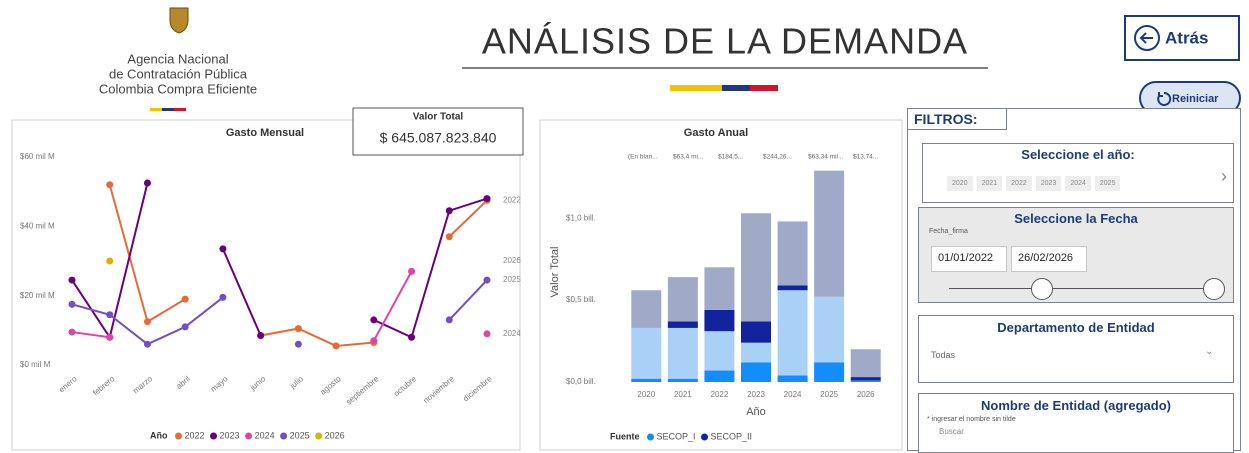 Image resolution: width=1249 pixels, height=453 pixels. What do you see at coordinates (1076, 349) in the screenshot?
I see `department-filter: Departamento de Entidad Todas ⌄` at bounding box center [1076, 349].